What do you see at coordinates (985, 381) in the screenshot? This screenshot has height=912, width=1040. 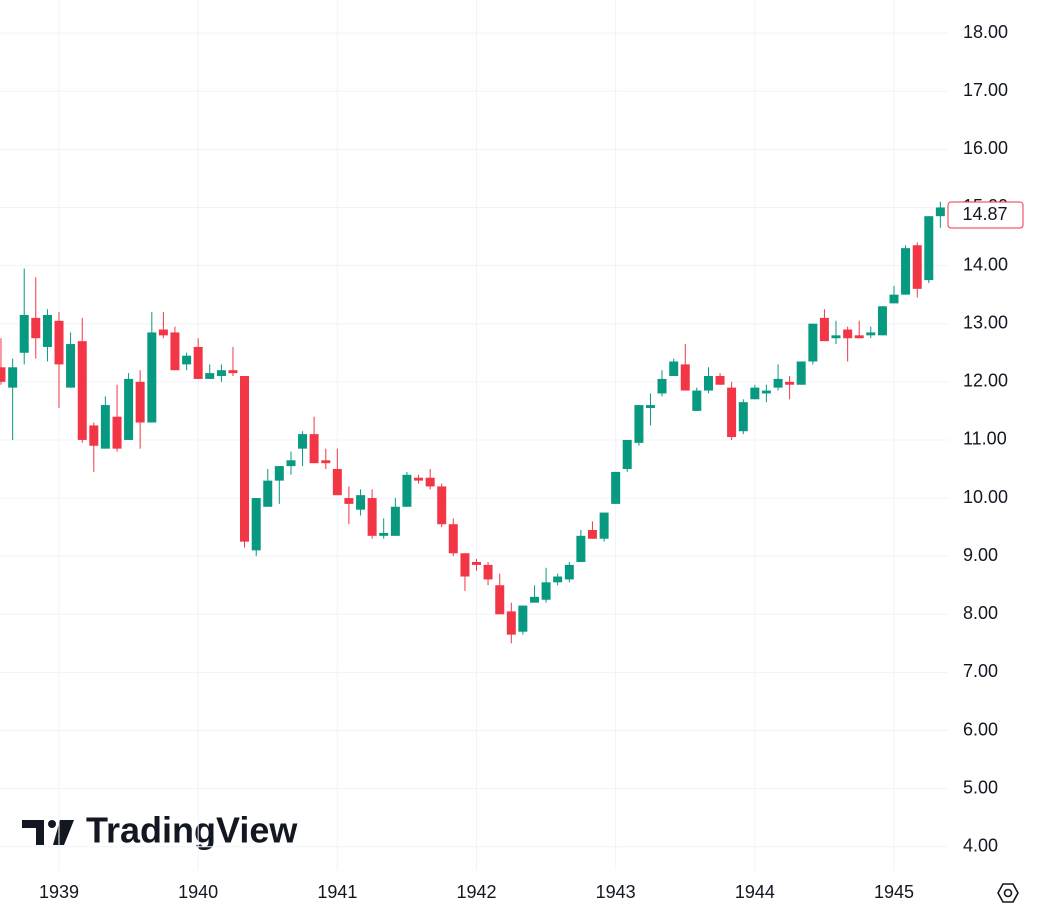 I see `y-tick-label: 12.00` at bounding box center [985, 381].